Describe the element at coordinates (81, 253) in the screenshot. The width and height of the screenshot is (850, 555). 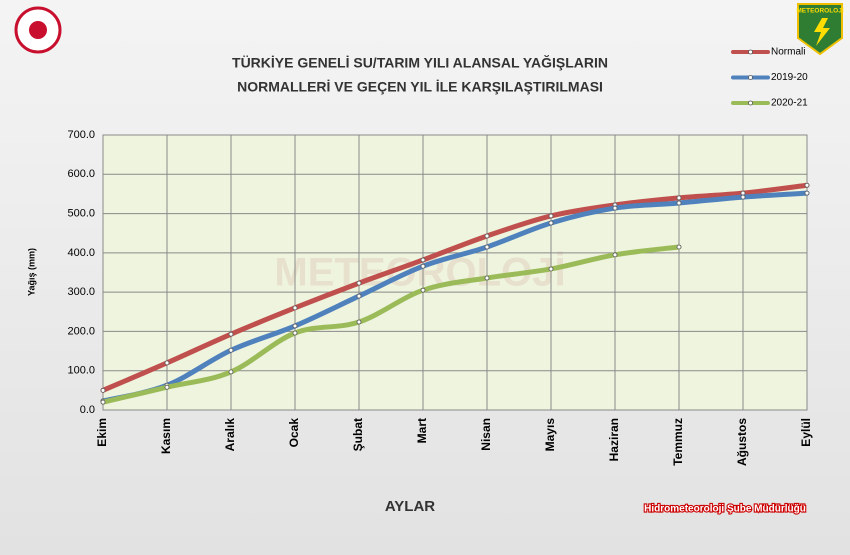
I see `y-tick-label: 400.0` at that location.